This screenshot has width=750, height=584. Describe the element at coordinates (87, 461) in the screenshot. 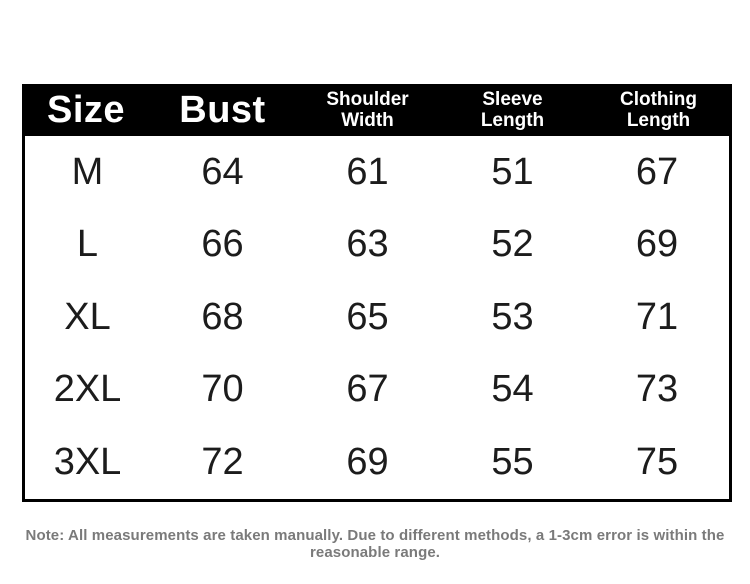

I see `size-cell: 3XL` at that location.